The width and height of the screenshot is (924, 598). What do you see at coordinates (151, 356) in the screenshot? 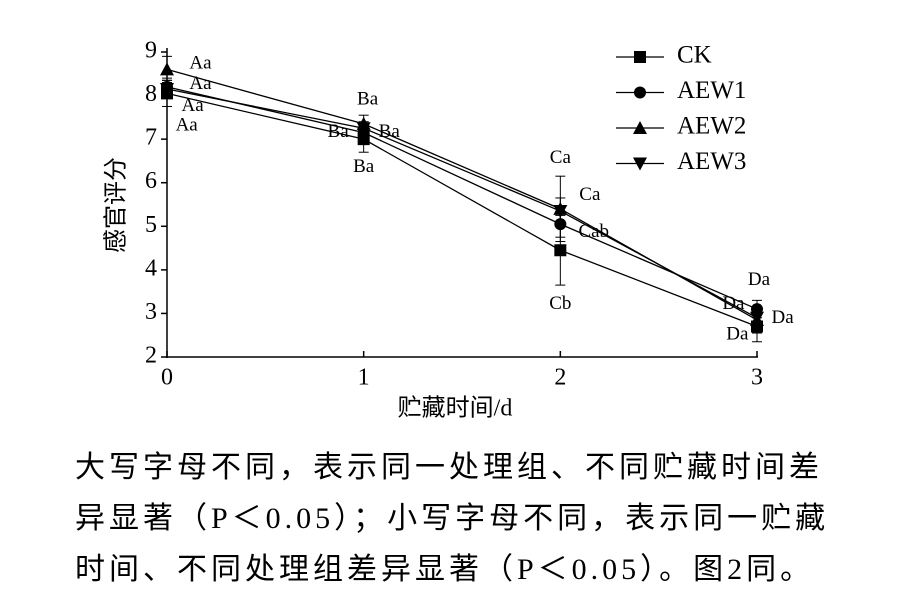
I see `y-tick-label: 2` at bounding box center [151, 356].